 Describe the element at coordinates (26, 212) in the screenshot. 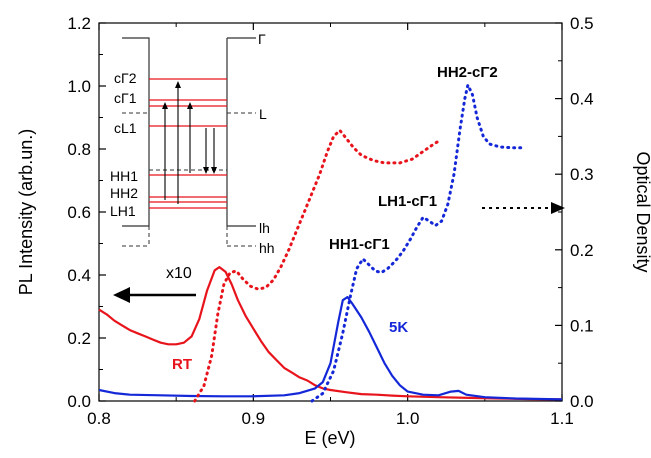

I see `y-axis-label-left: PL Intensity (arb.un.)` at that location.